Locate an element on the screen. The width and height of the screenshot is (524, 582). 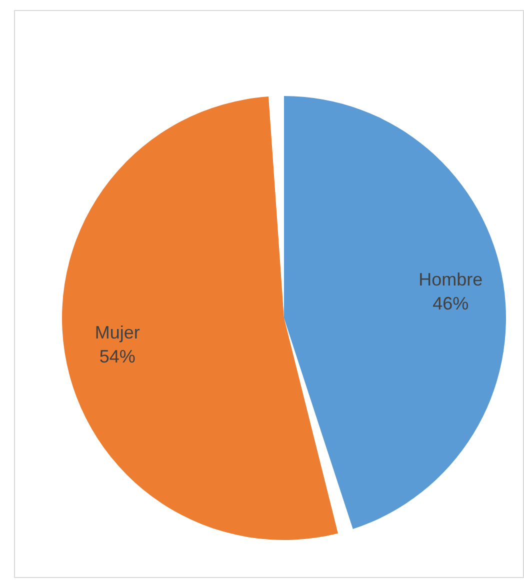
data-label: 46% is located at coordinates (450, 303).